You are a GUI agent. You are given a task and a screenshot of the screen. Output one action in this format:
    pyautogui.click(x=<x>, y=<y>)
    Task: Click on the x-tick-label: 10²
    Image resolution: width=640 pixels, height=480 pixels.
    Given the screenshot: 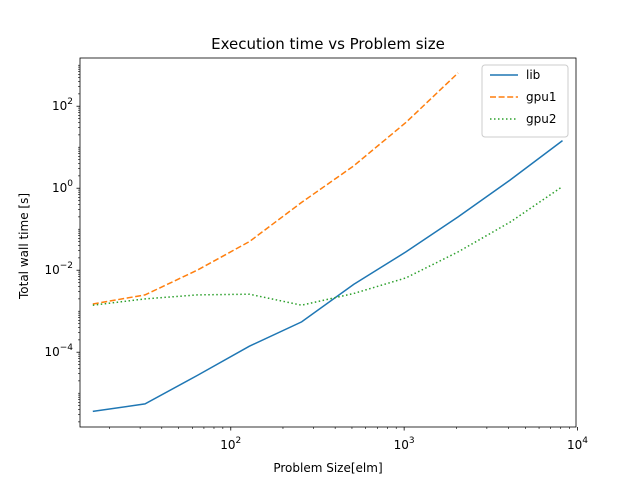 What is the action you would take?
    pyautogui.click(x=230, y=444)
    